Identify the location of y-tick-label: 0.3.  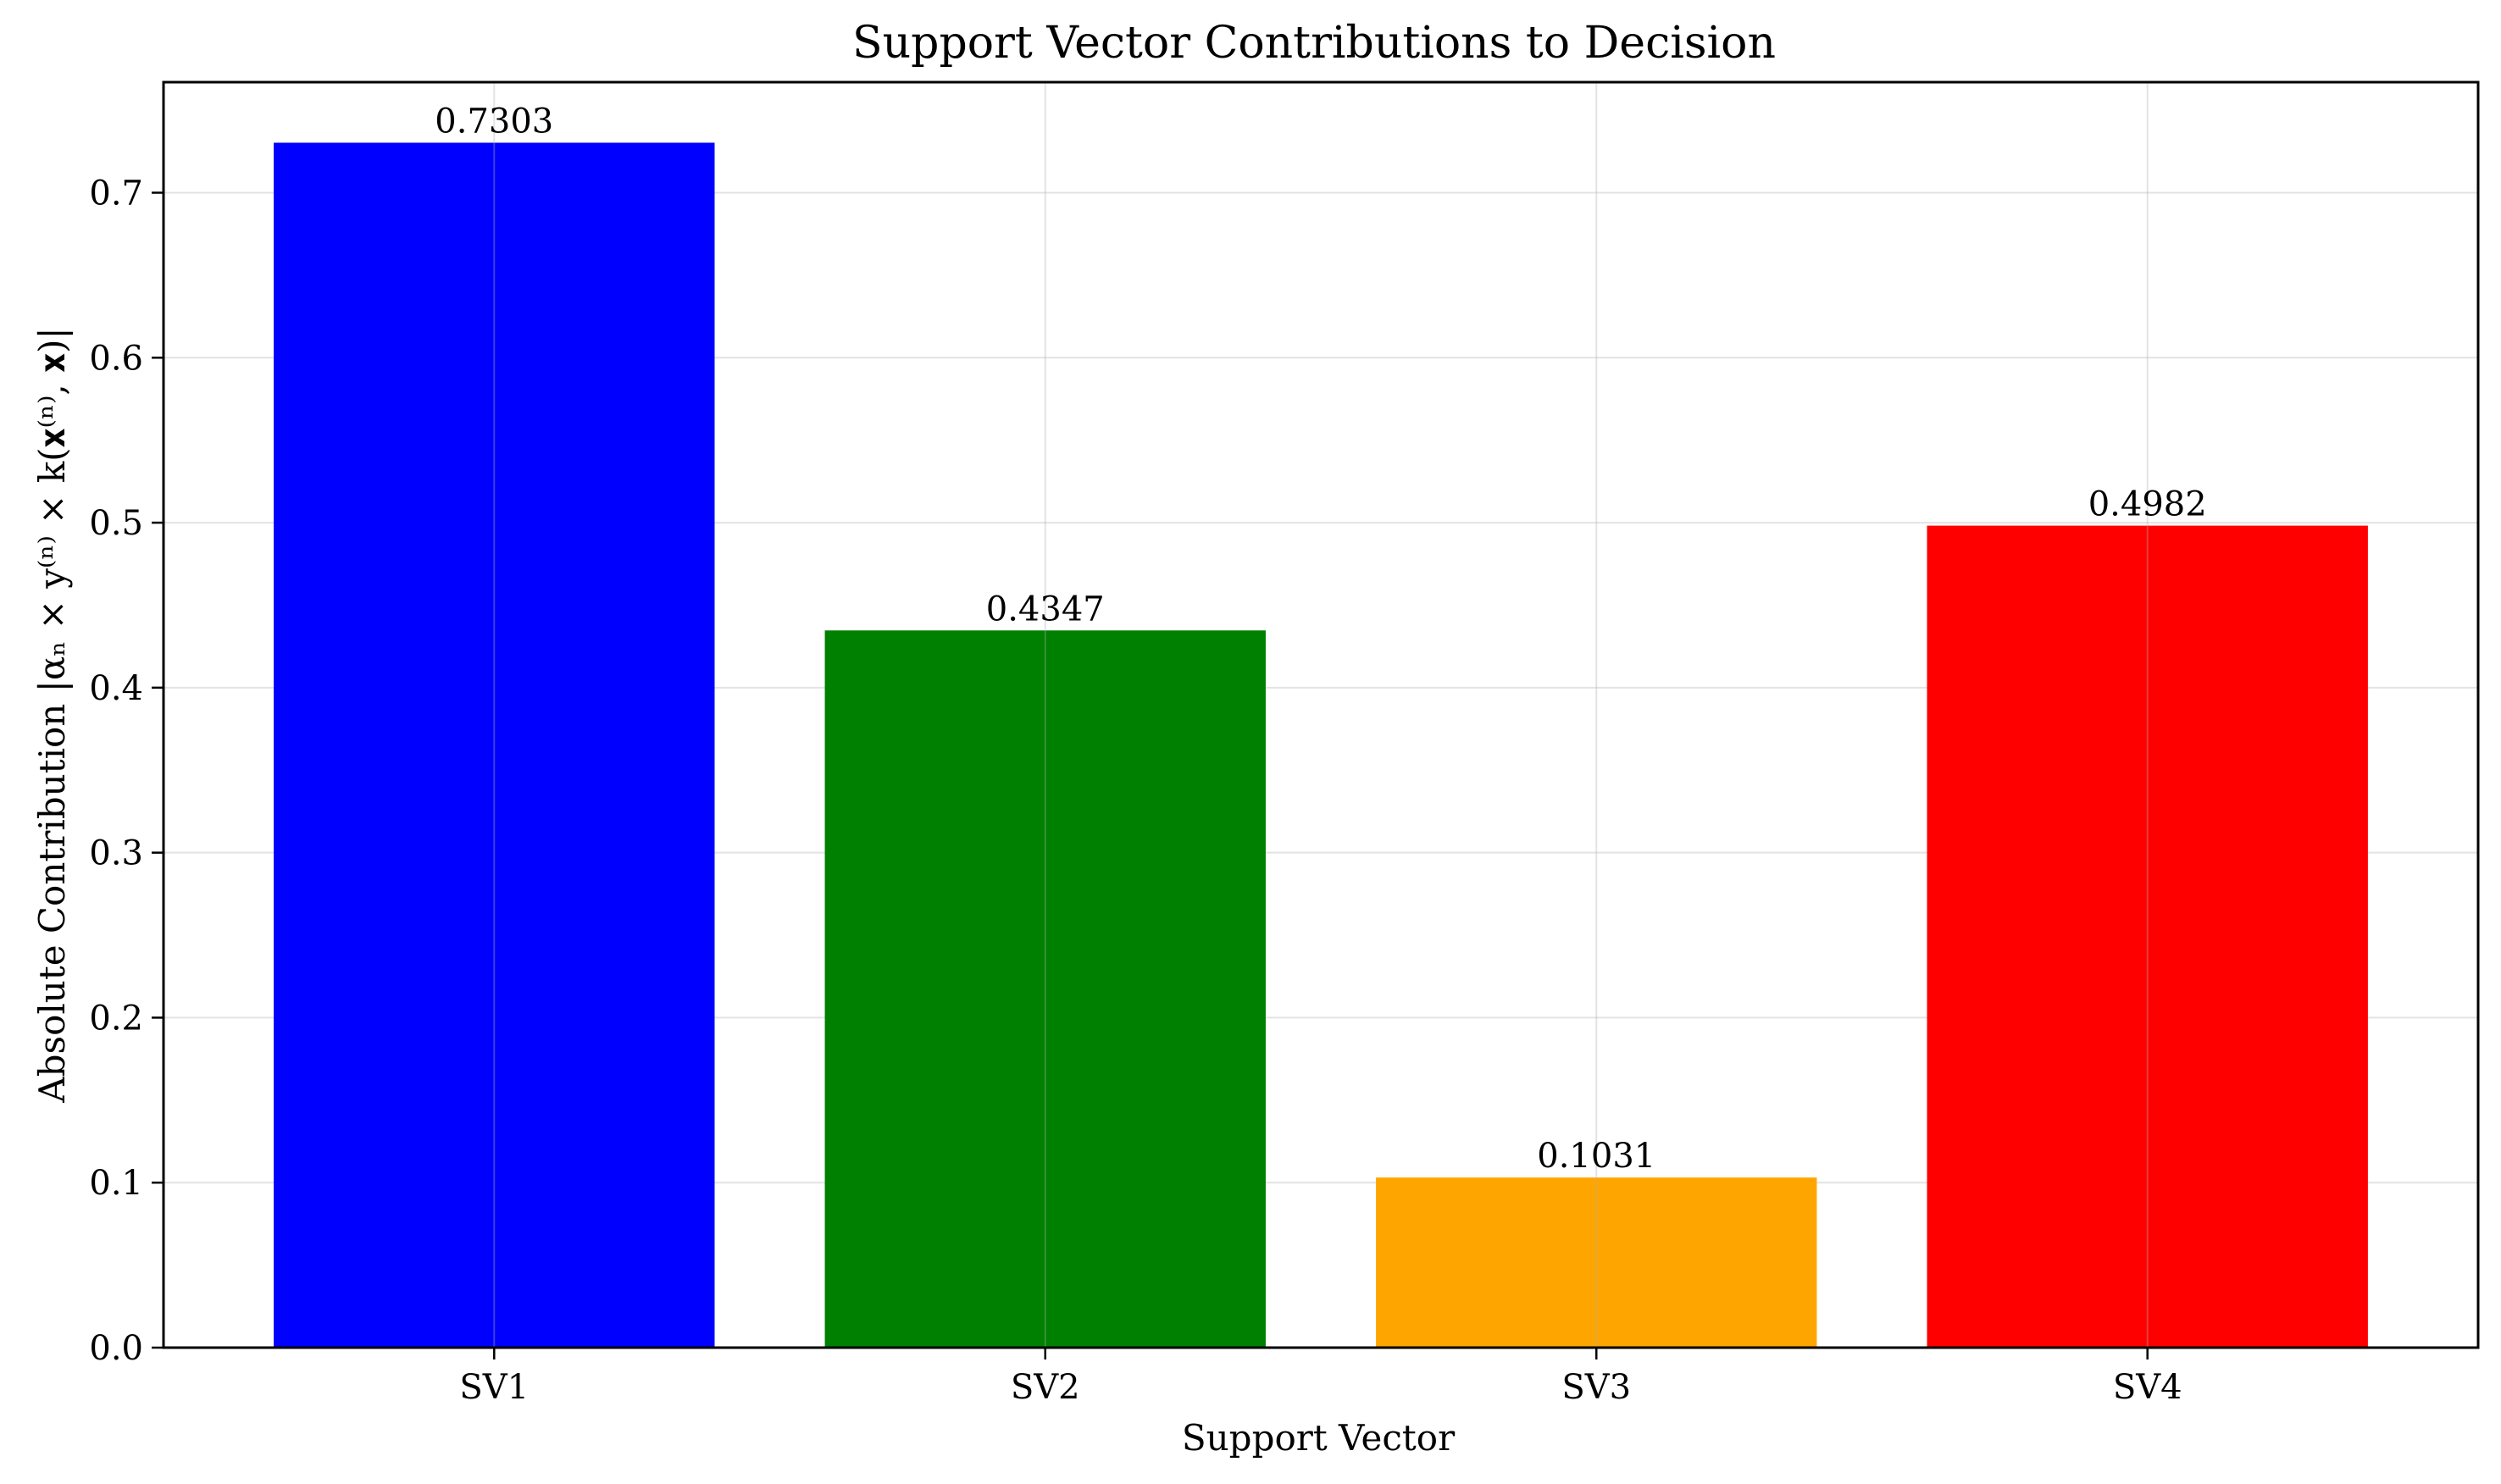
(116, 853).